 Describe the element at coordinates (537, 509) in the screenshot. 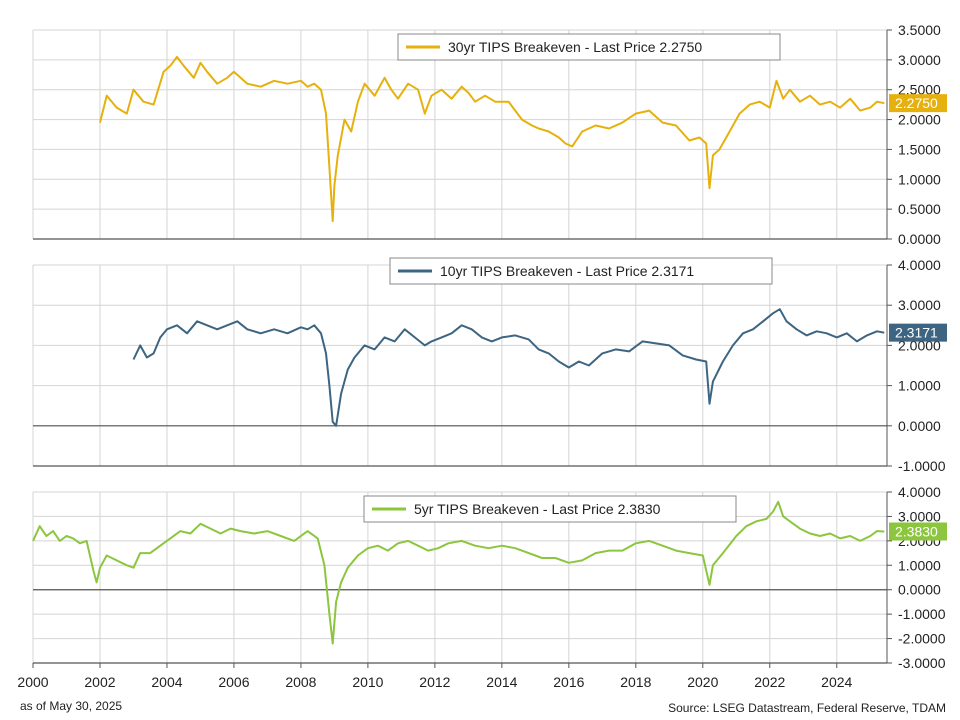

I see `legend-label: 5yr TIPS Breakeven - Last Price 2.3830` at that location.